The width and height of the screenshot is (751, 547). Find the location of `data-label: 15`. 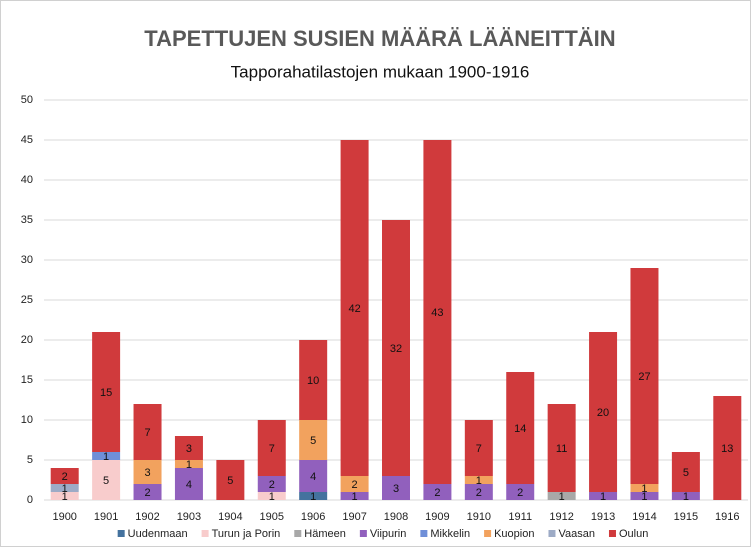

data-label: 15 is located at coordinates (106, 393).